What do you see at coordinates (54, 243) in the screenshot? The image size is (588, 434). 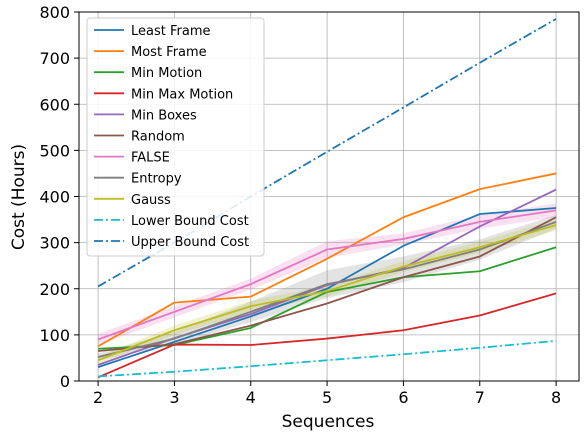 I see `y-tick-label: 300` at bounding box center [54, 243].